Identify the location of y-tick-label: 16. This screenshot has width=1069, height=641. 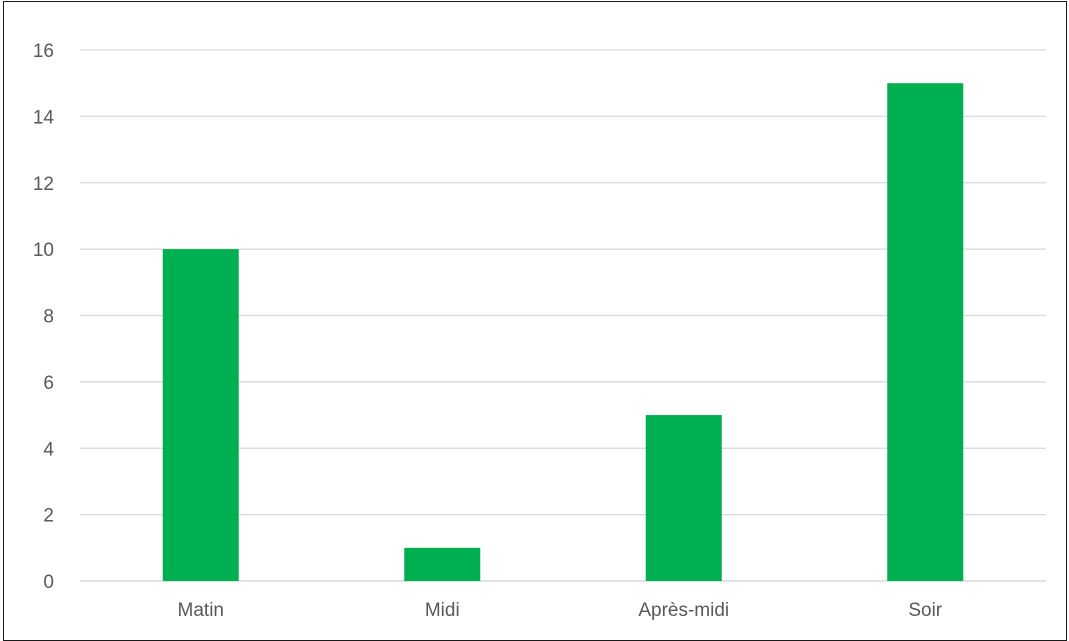
(43, 51).